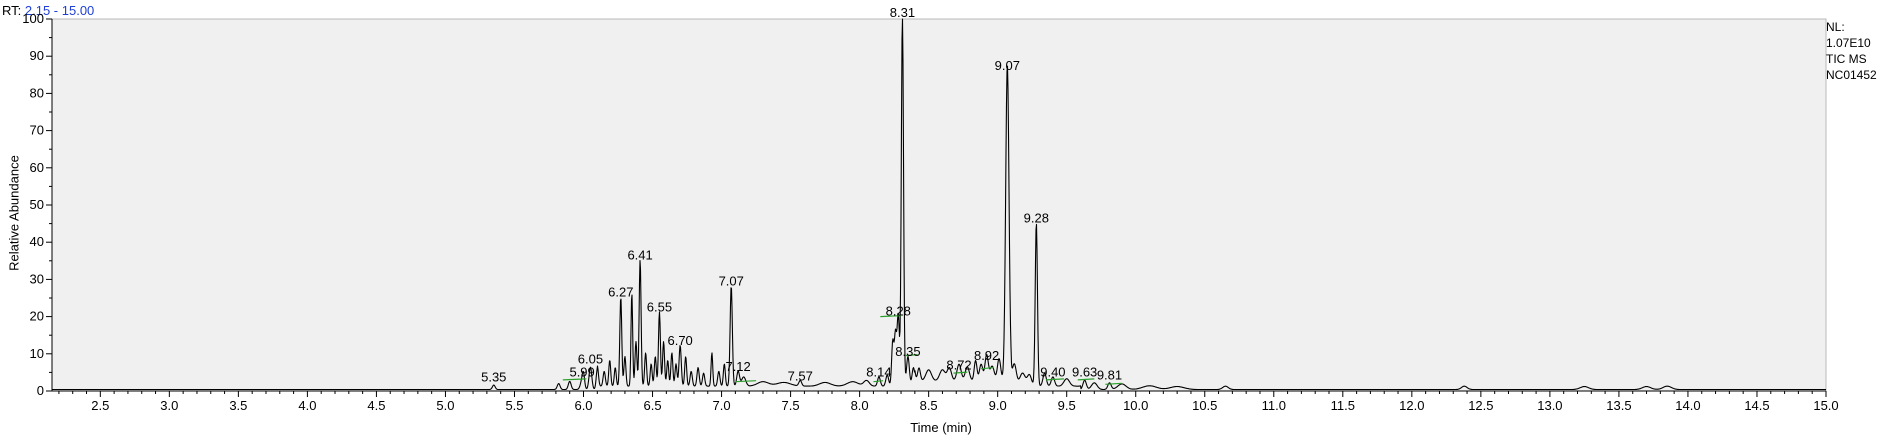 The width and height of the screenshot is (1885, 445). Describe the element at coordinates (1274, 405) in the screenshot. I see `x-tick-label: 11.0` at that location.